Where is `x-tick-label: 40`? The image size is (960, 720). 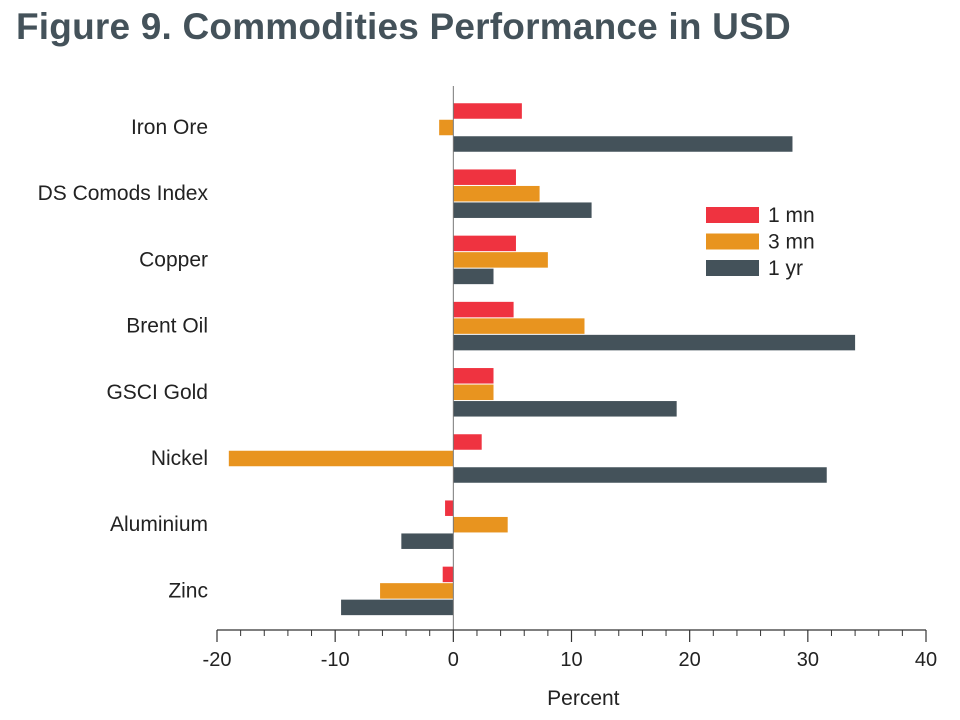
x-tick-label: 40 is located at coordinates (926, 660).